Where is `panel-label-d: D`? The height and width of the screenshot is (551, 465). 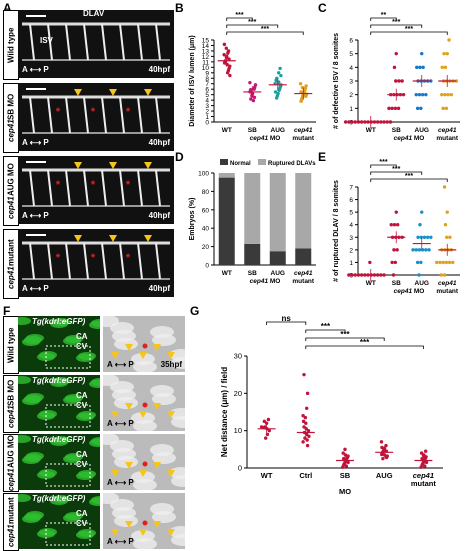
panel-label-d: D is located at coordinates (179, 157).